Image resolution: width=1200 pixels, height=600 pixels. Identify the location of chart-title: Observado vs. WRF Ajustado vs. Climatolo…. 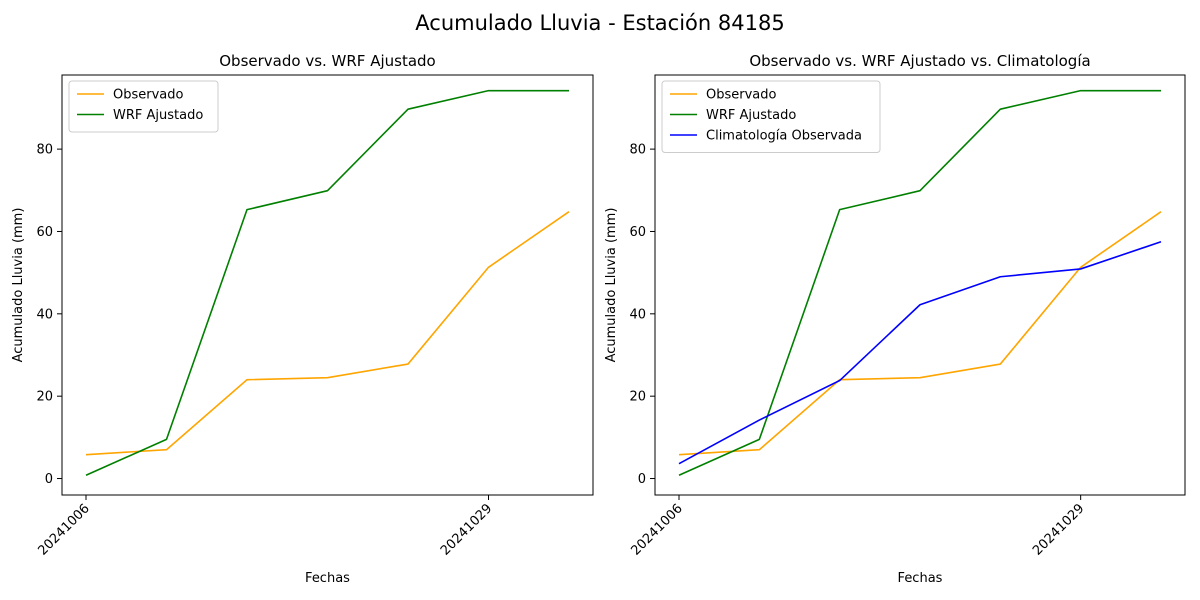
(919, 61).